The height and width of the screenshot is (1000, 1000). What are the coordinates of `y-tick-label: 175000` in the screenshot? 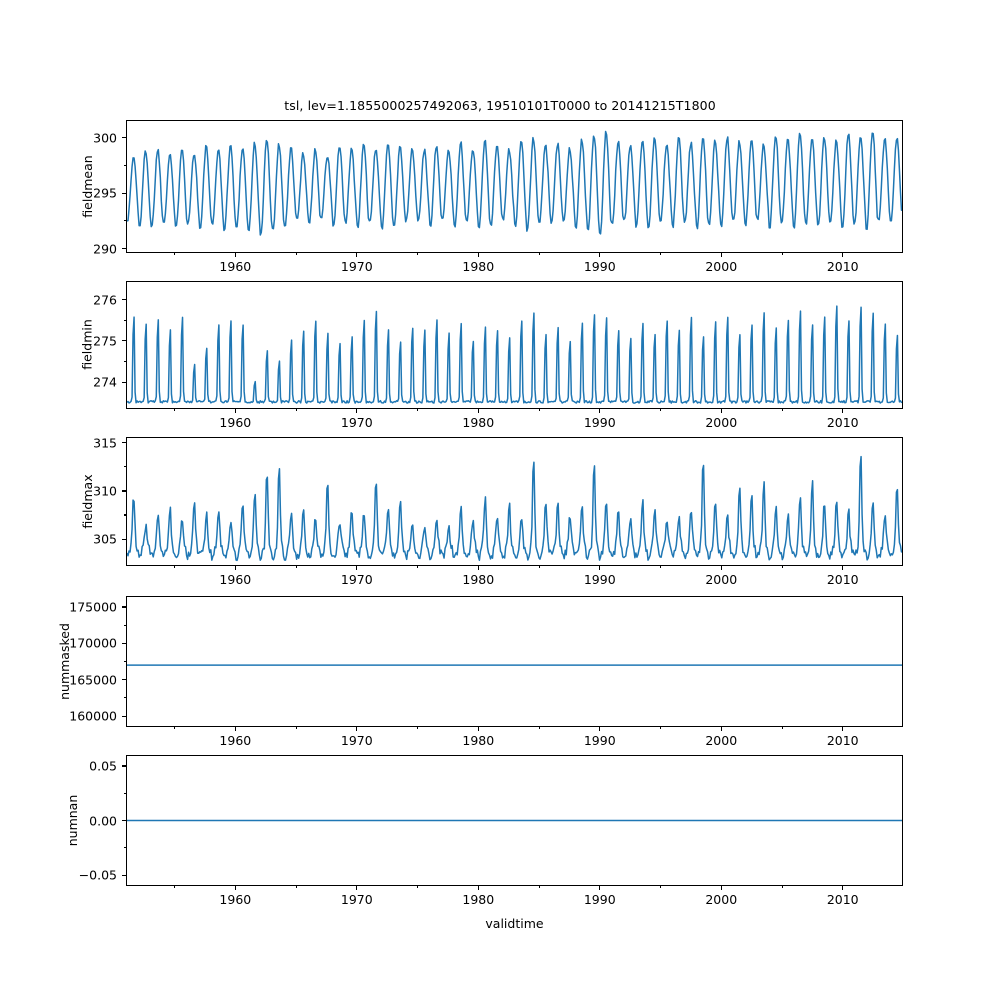 It's located at (93, 607).